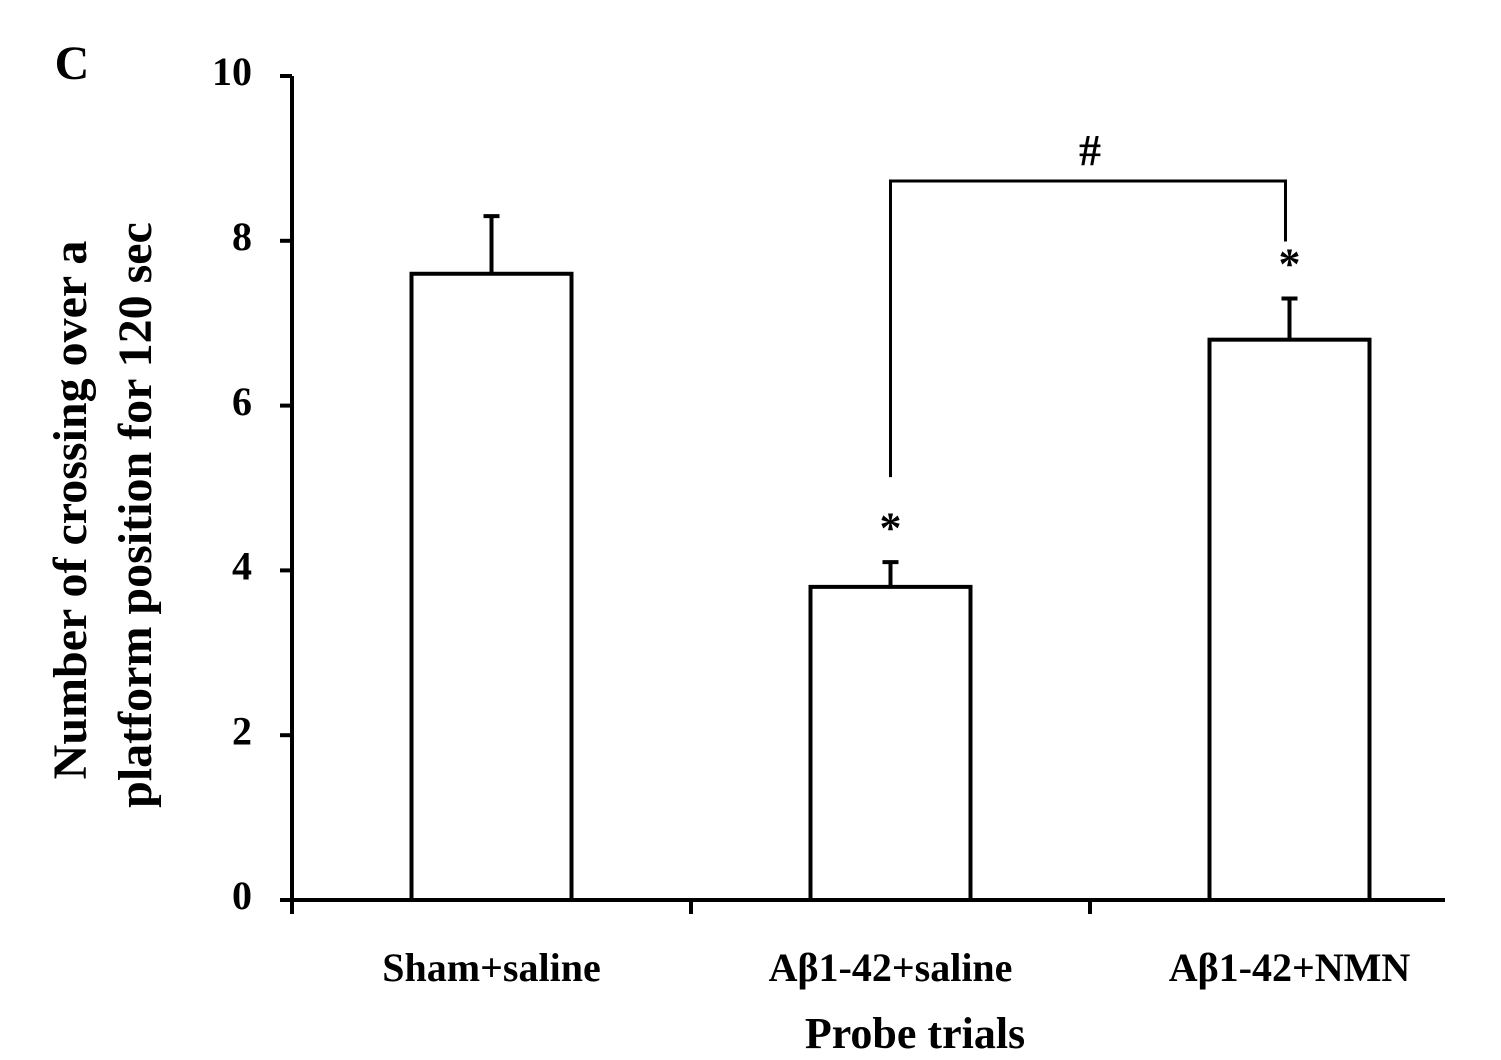 This screenshot has width=1501, height=1060. Describe the element at coordinates (72, 63) in the screenshot. I see `panel-label: C` at that location.